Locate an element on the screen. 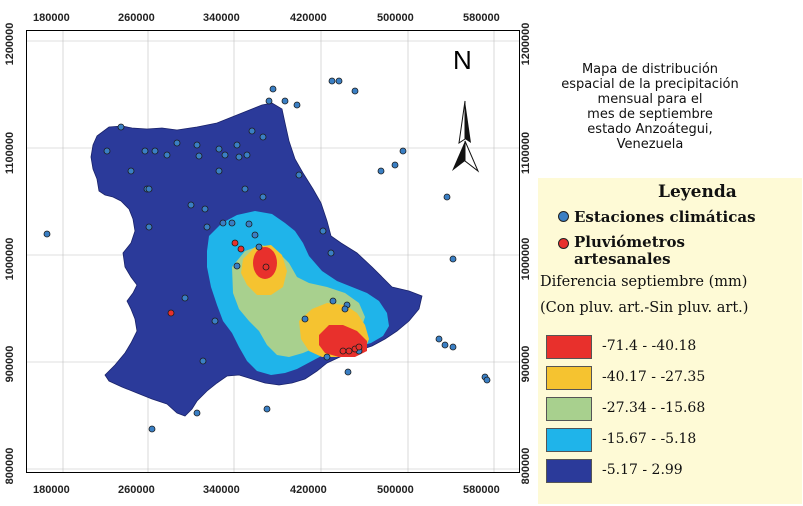 The width and height of the screenshot is (803, 506). x-tick-bottom: 180000 is located at coordinates (51, 490).